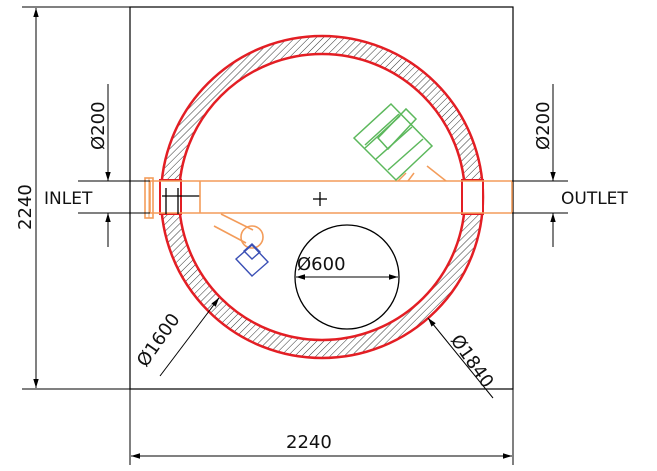  What do you see at coordinates (472, 197) in the screenshot?
I see `outlet-wall-opening` at bounding box center [472, 197].